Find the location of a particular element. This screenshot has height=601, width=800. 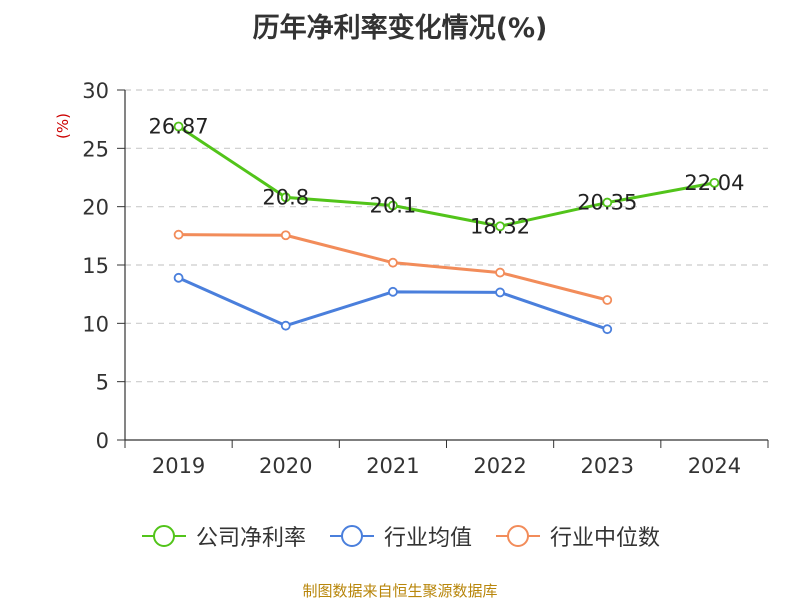

y-tick-label: 5 is located at coordinates (102, 383).